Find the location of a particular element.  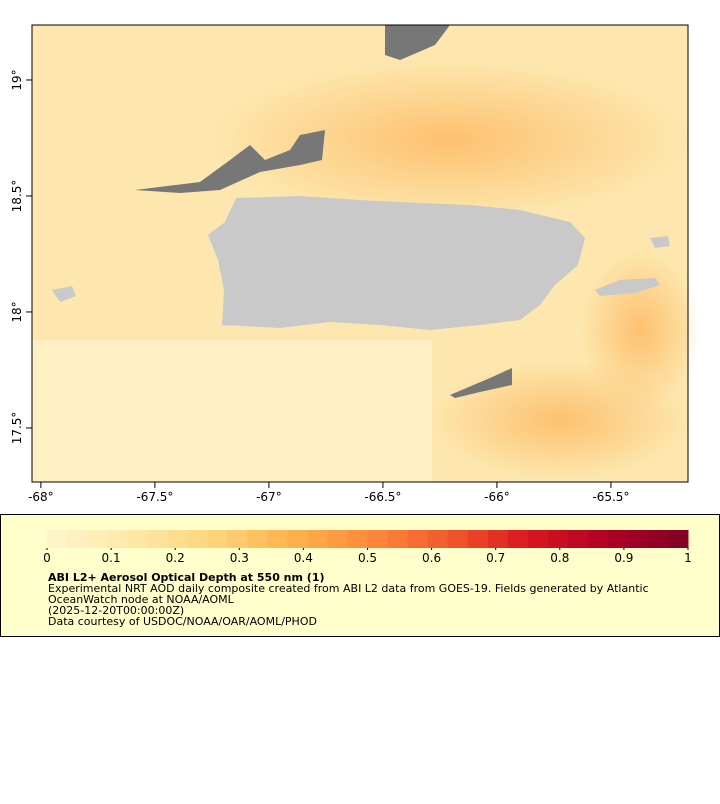

x-tick-label: -66.5° is located at coordinates (382, 497).